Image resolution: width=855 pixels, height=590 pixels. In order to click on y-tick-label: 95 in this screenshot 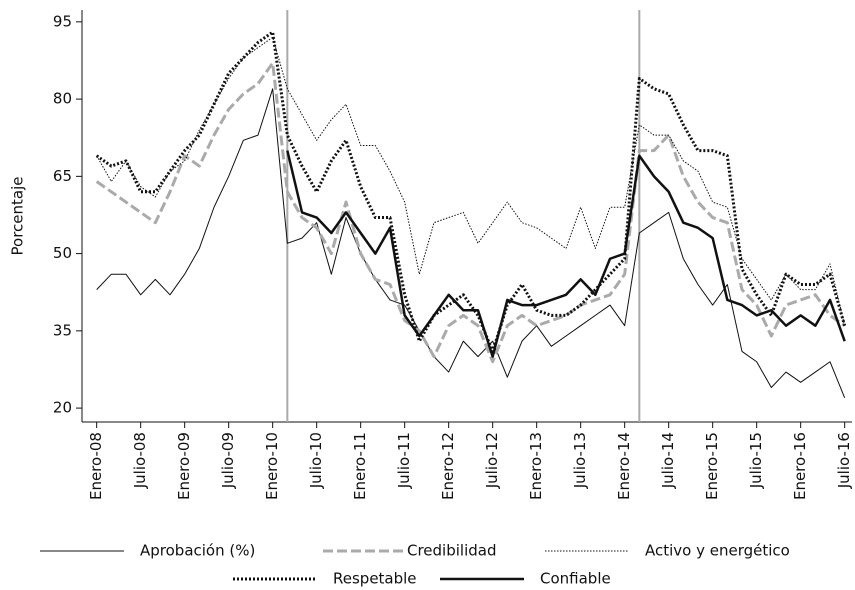, I will do `click(62, 21)`.